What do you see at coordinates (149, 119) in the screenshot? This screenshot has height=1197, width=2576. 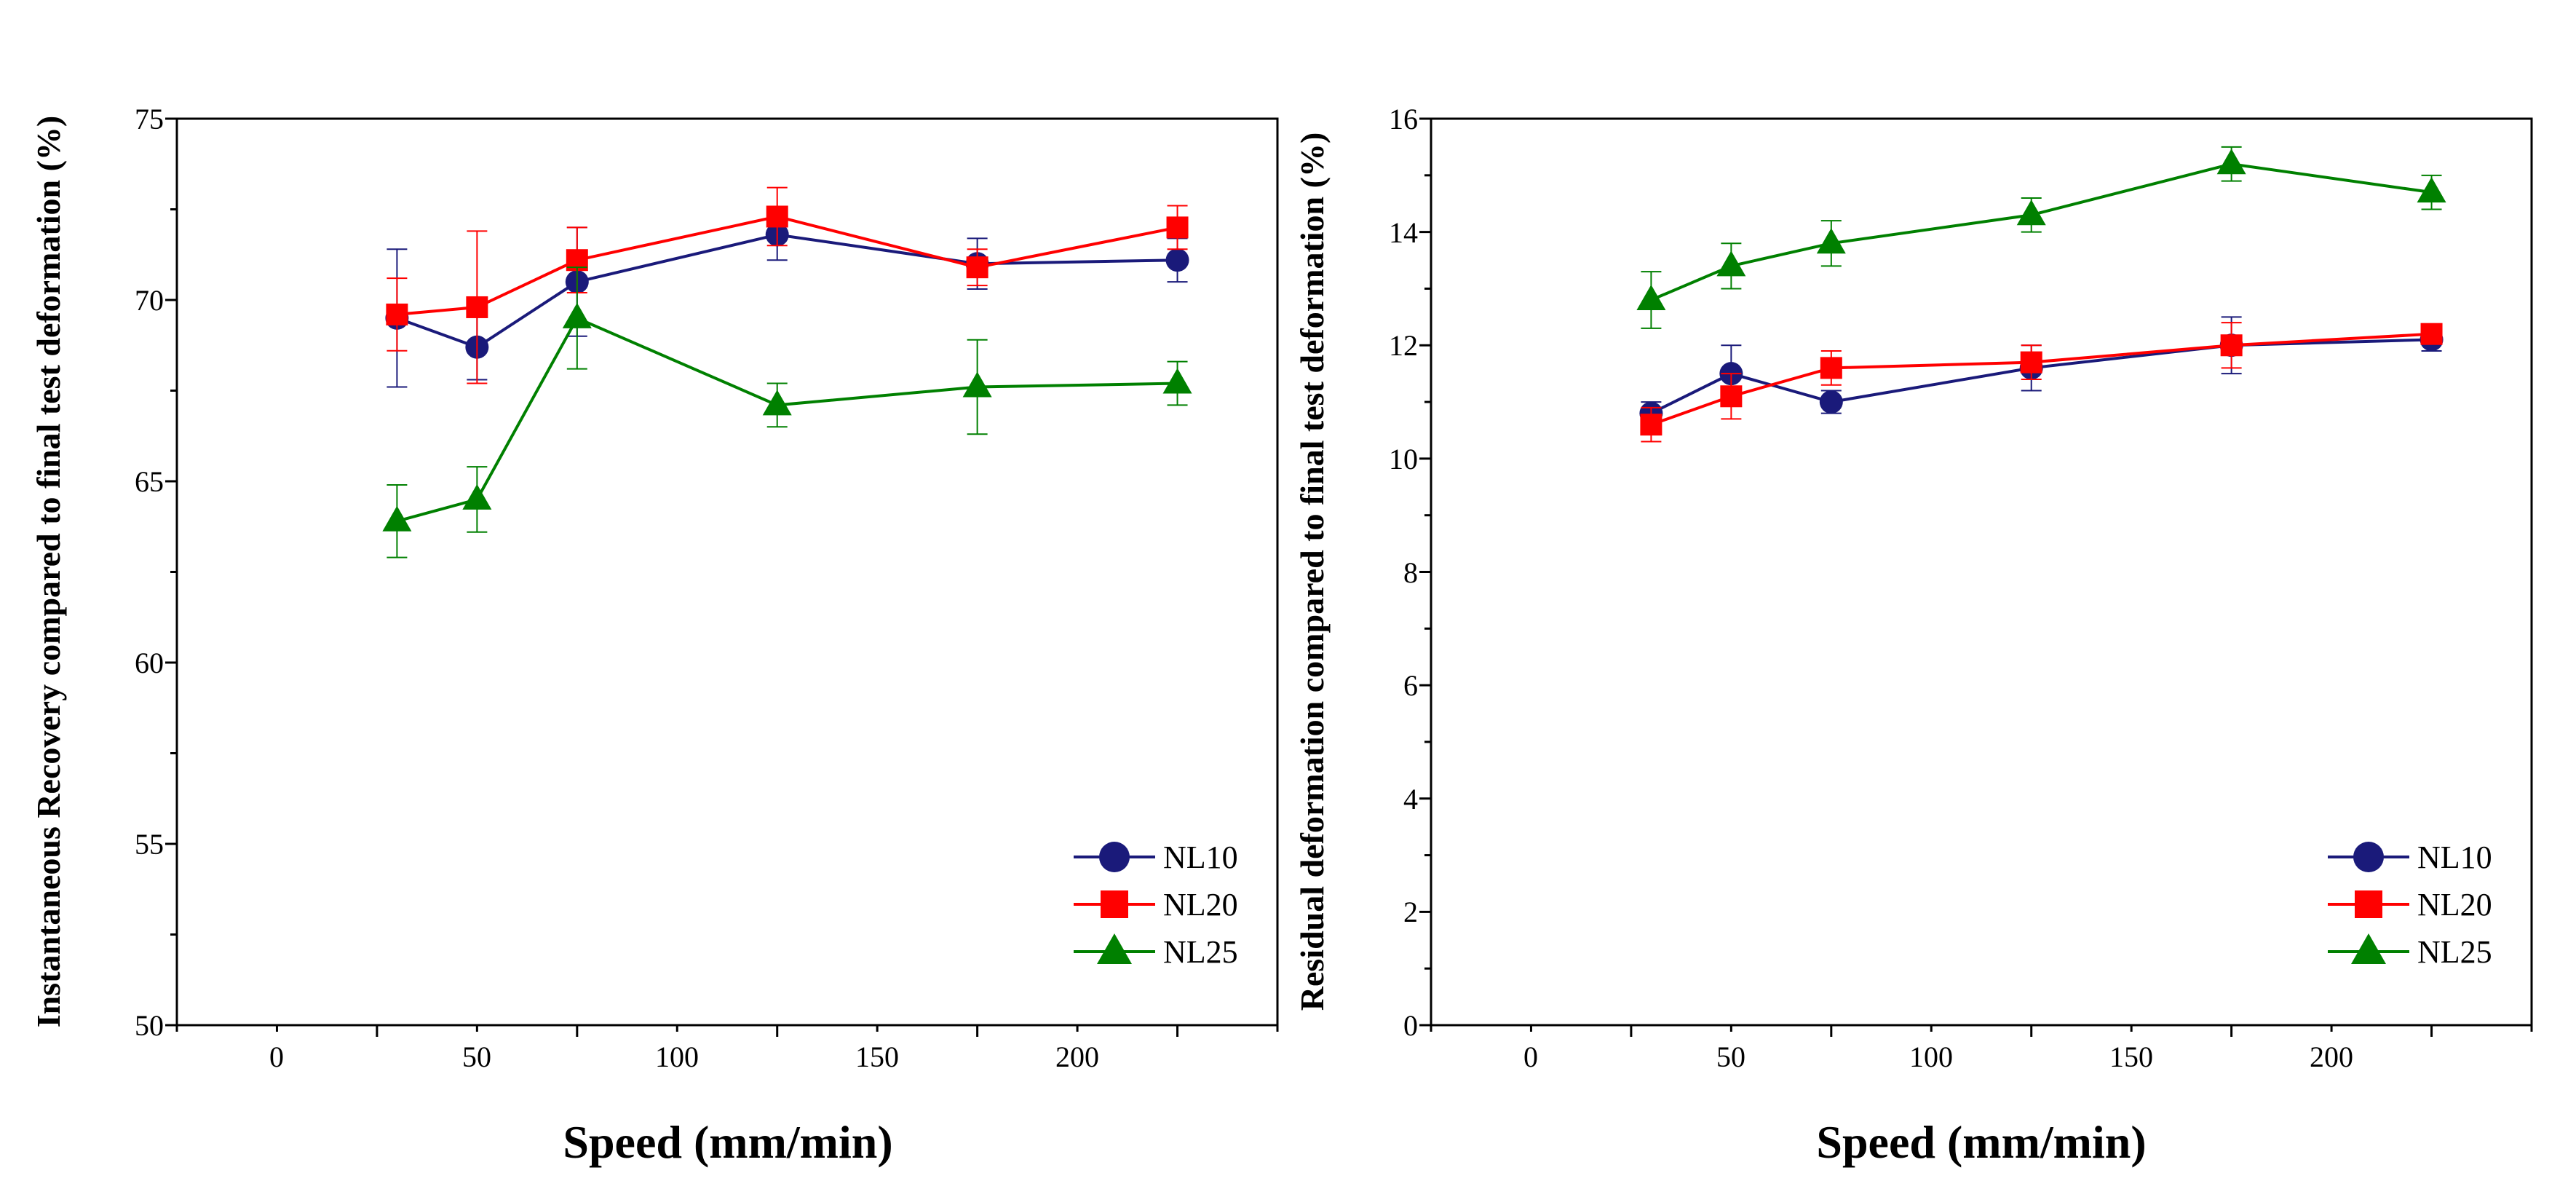 I see `y-tick-label: 75` at bounding box center [149, 119].